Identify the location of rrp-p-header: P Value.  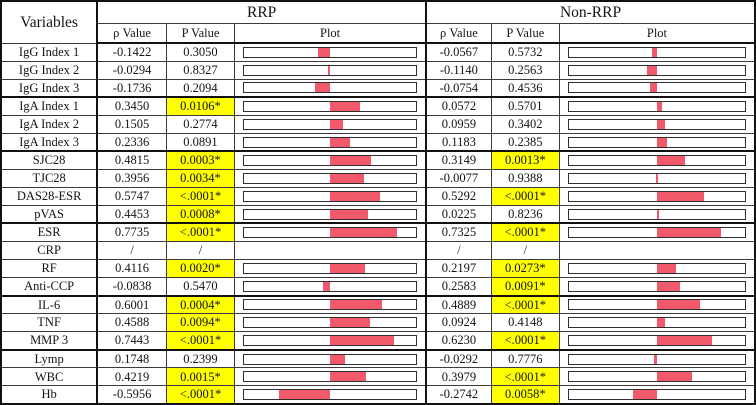
(200, 33).